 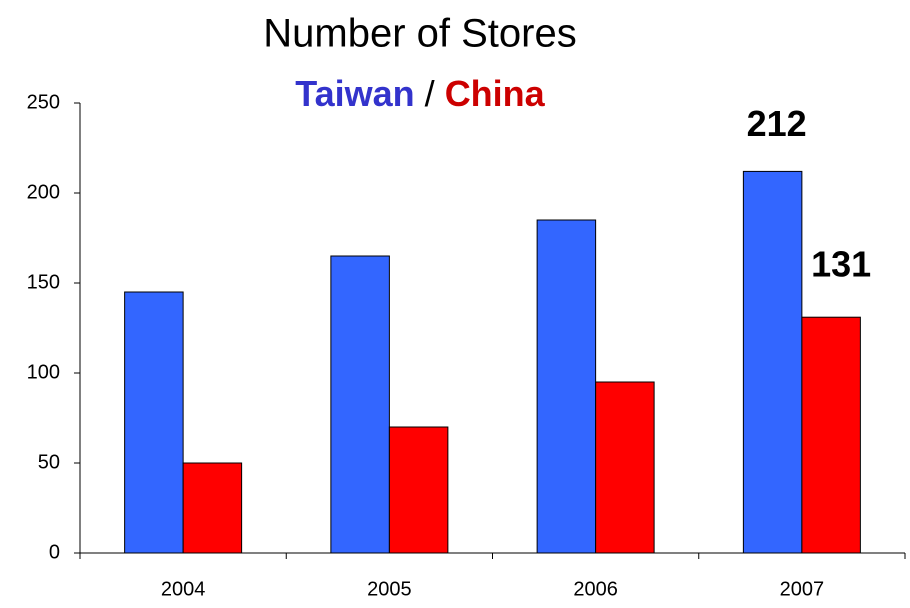 What do you see at coordinates (54, 552) in the screenshot?
I see `y-tick-label: 0` at bounding box center [54, 552].